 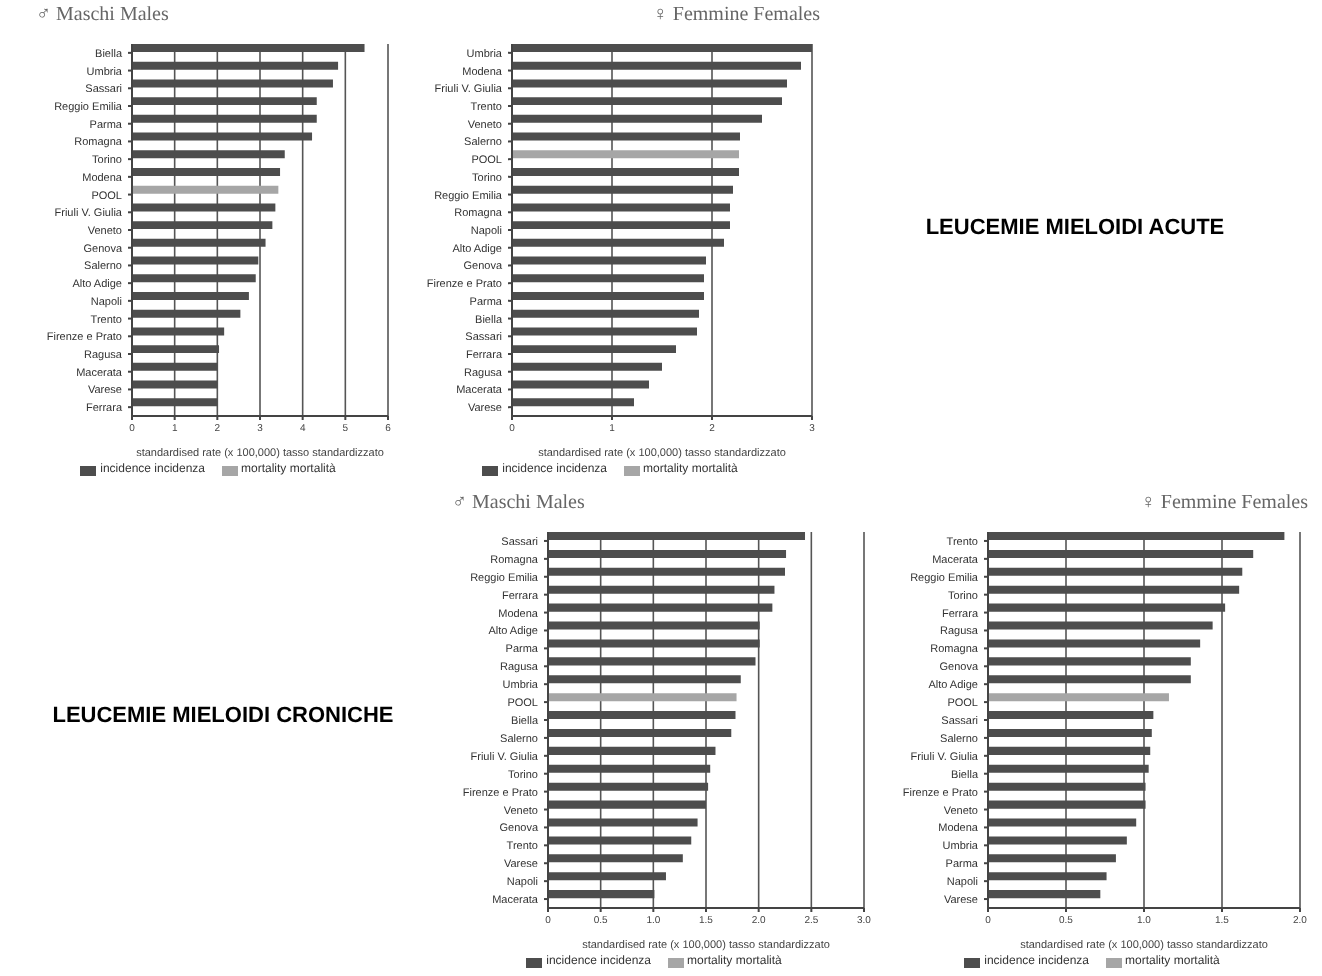 I want to click on text: LEUCEMIE MIELOIDI CRONICHE, so click(x=223, y=716).